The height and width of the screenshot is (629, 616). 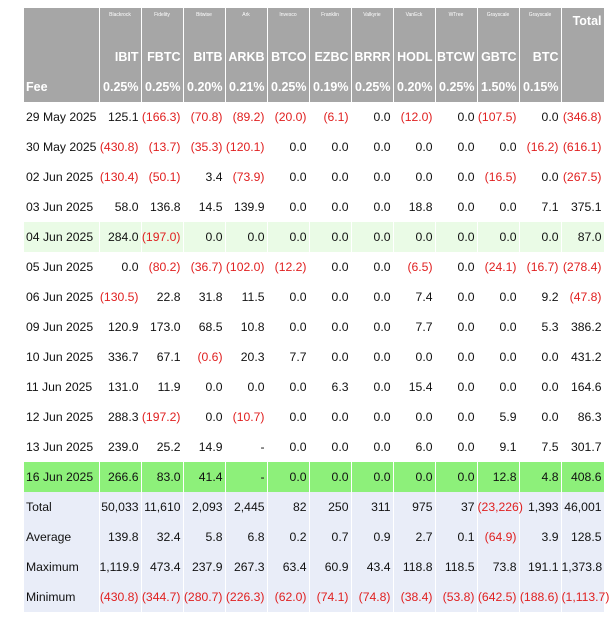 I want to click on stat-value: 11,610, so click(x=162, y=507).